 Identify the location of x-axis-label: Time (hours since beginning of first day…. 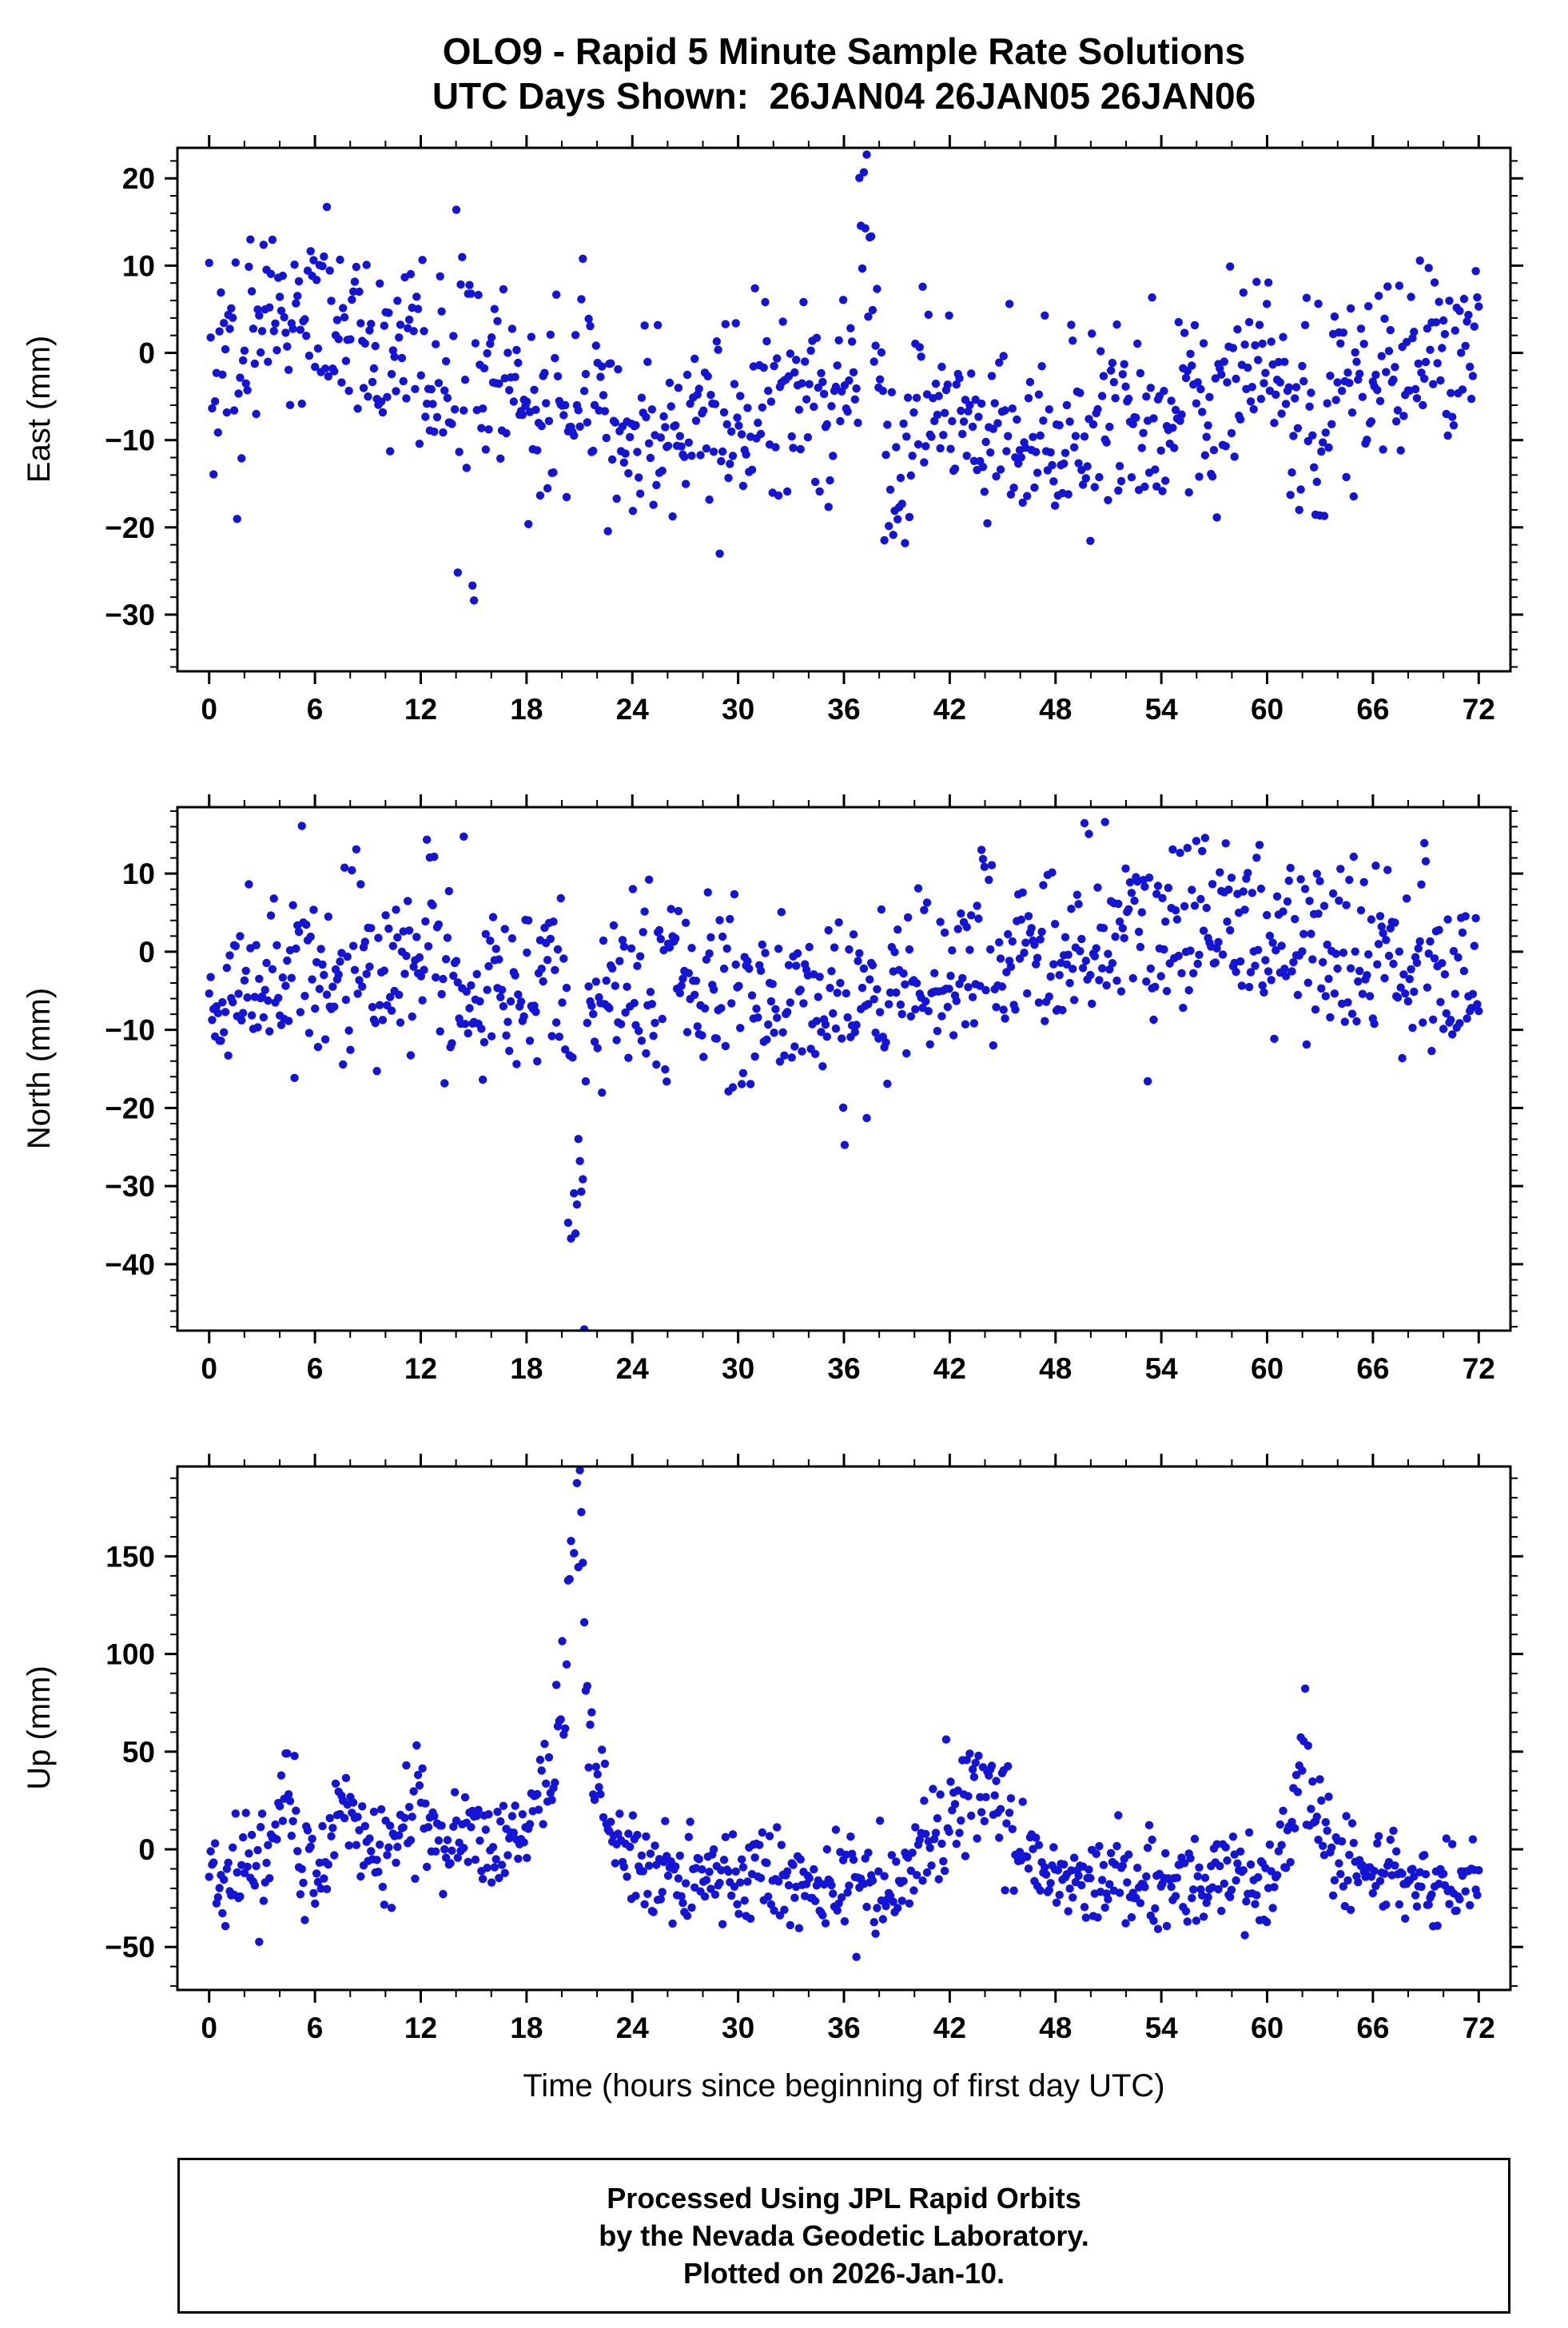
(844, 2085).